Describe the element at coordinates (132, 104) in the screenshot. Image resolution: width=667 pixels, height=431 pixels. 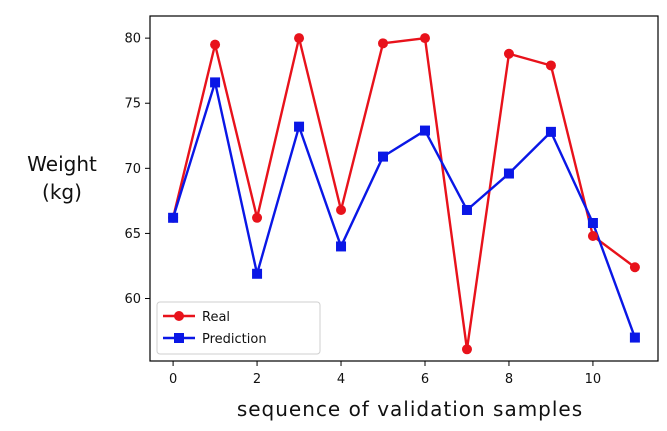
I see `y-tick-label: 75` at that location.